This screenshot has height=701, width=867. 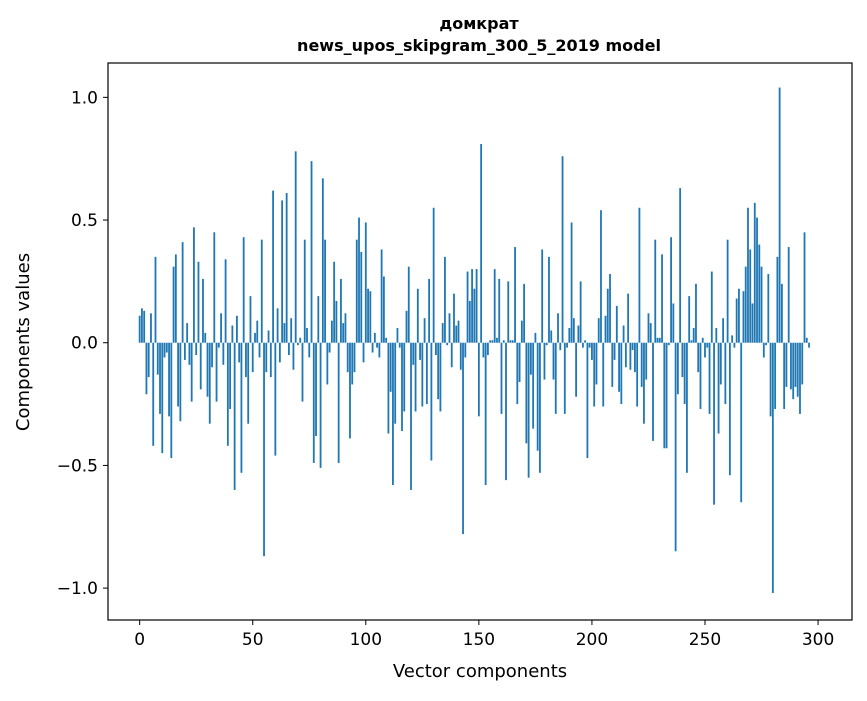 What do you see at coordinates (366, 640) in the screenshot?
I see `x-tick-label: 100` at bounding box center [366, 640].